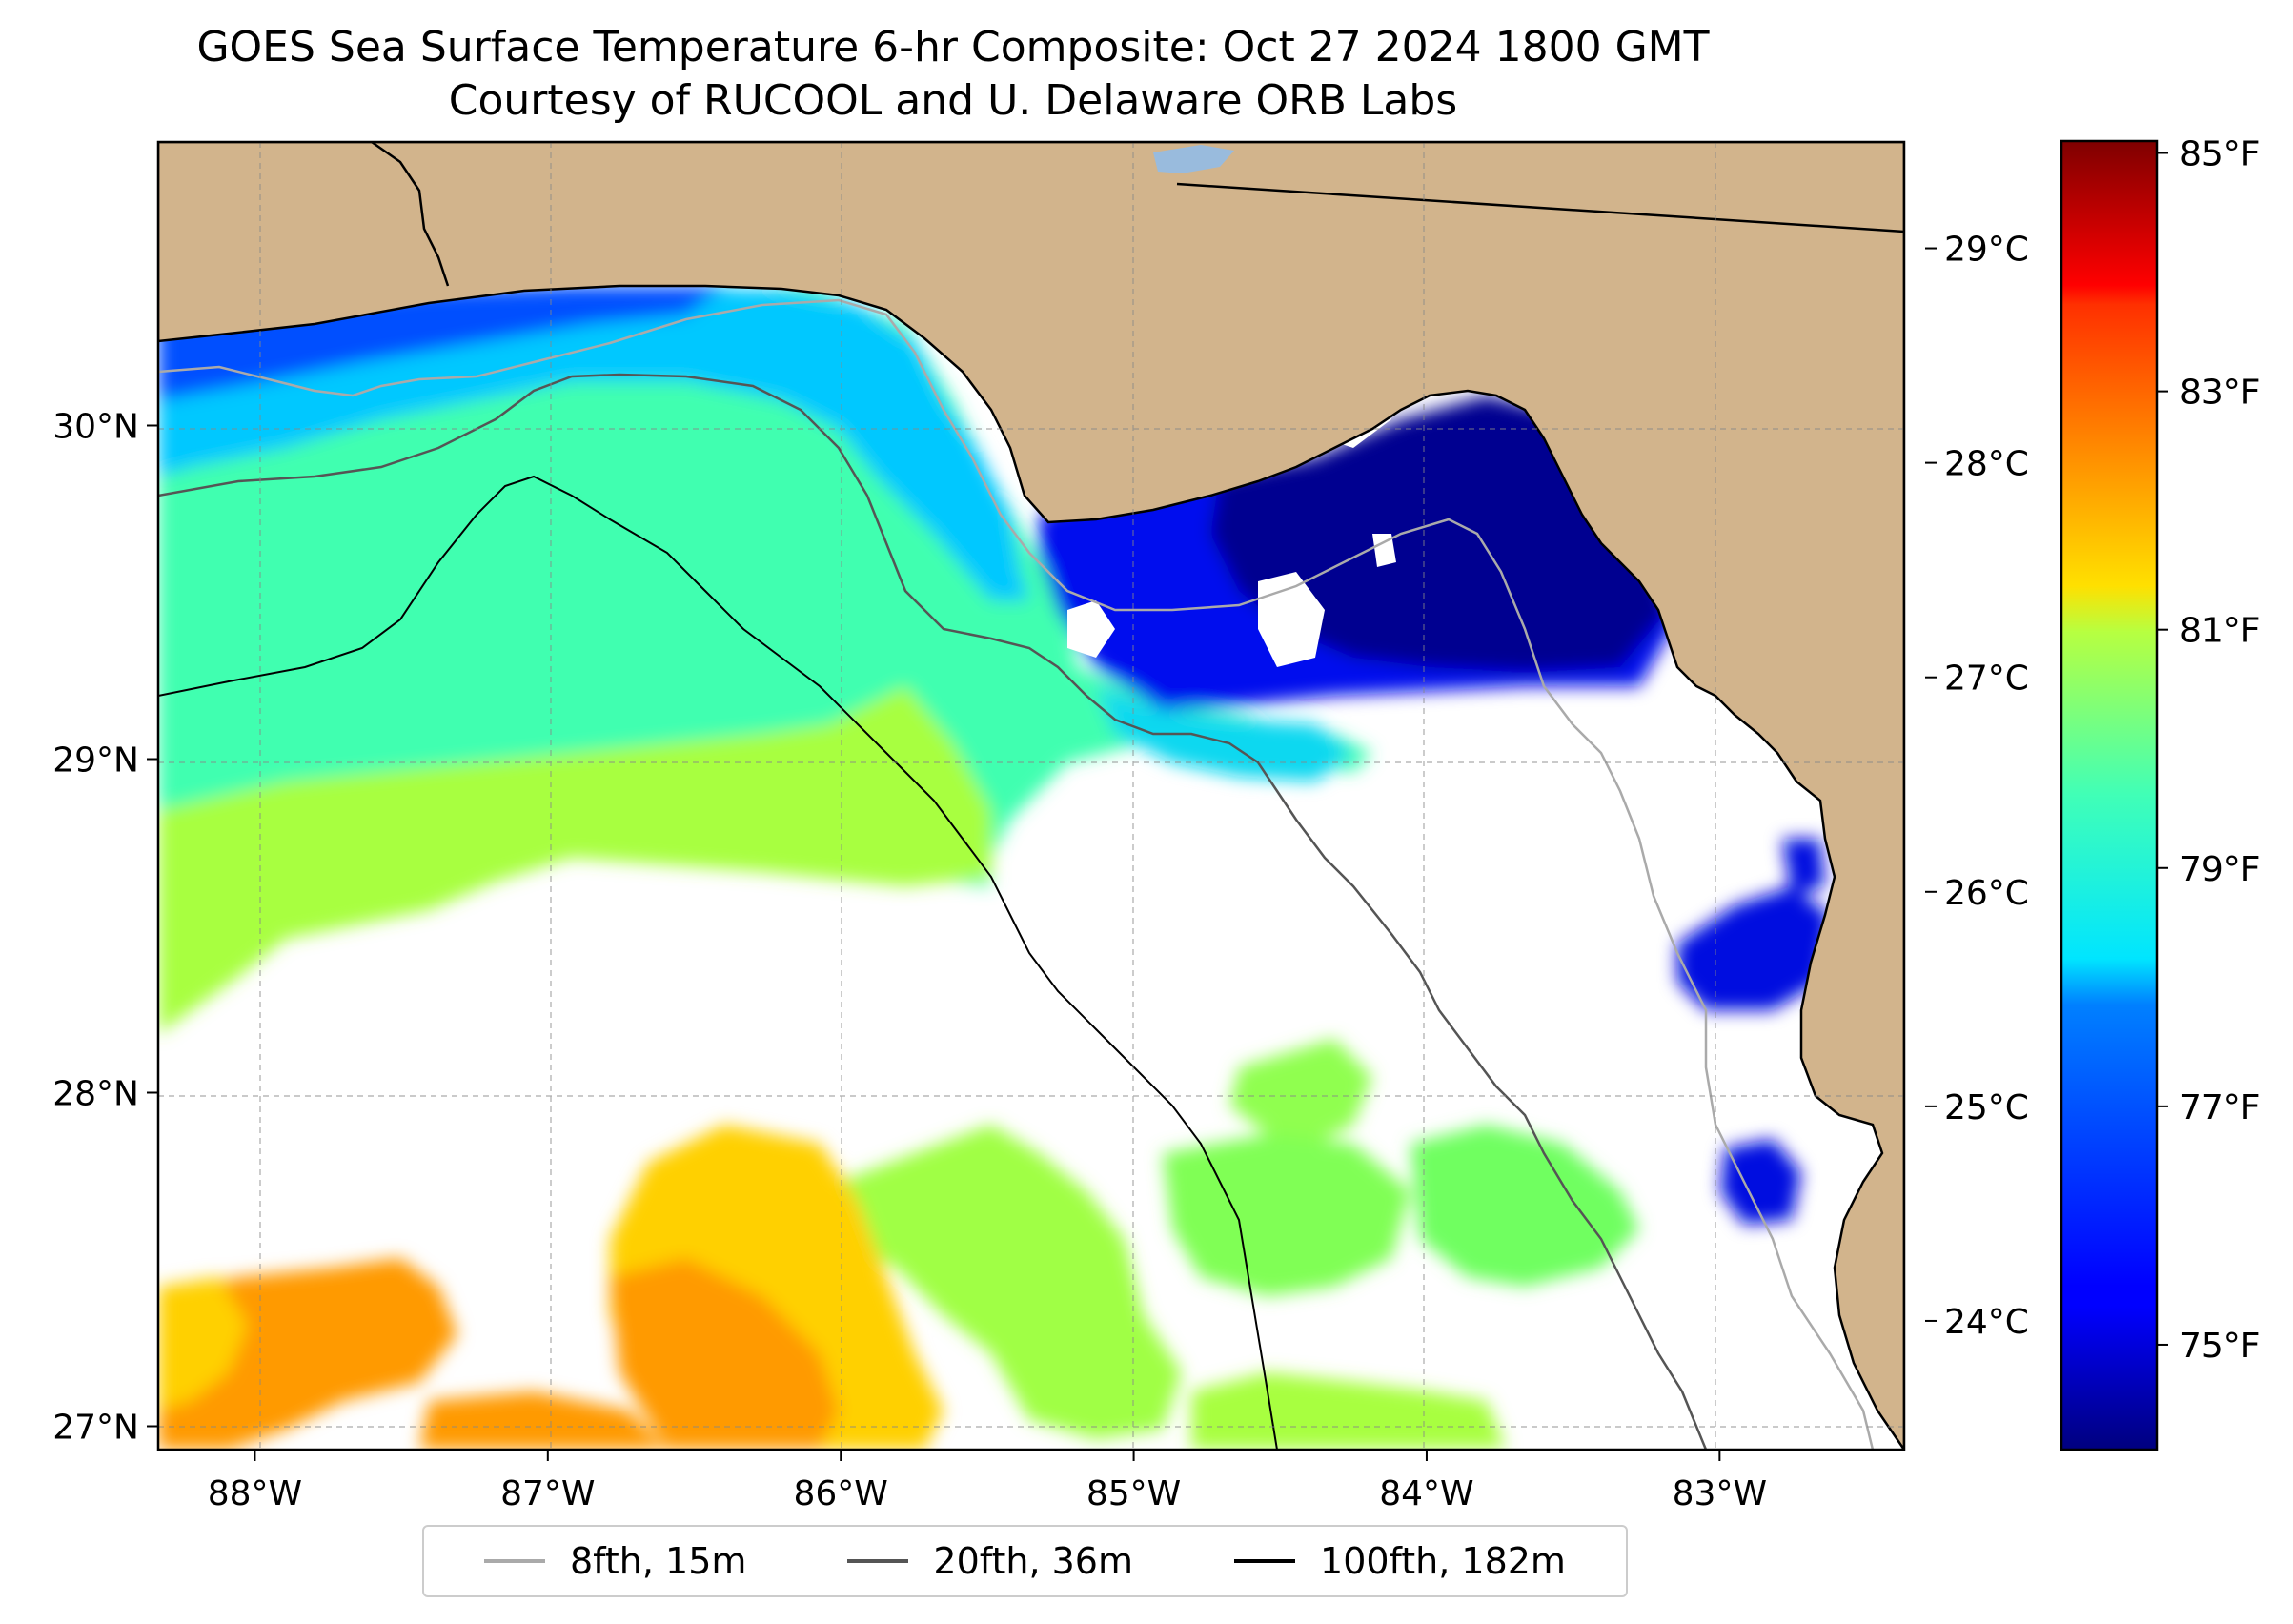 This screenshot has width=2293, height=1624. I want to click on celsius-tick-label: 25°C, so click(1987, 1107).